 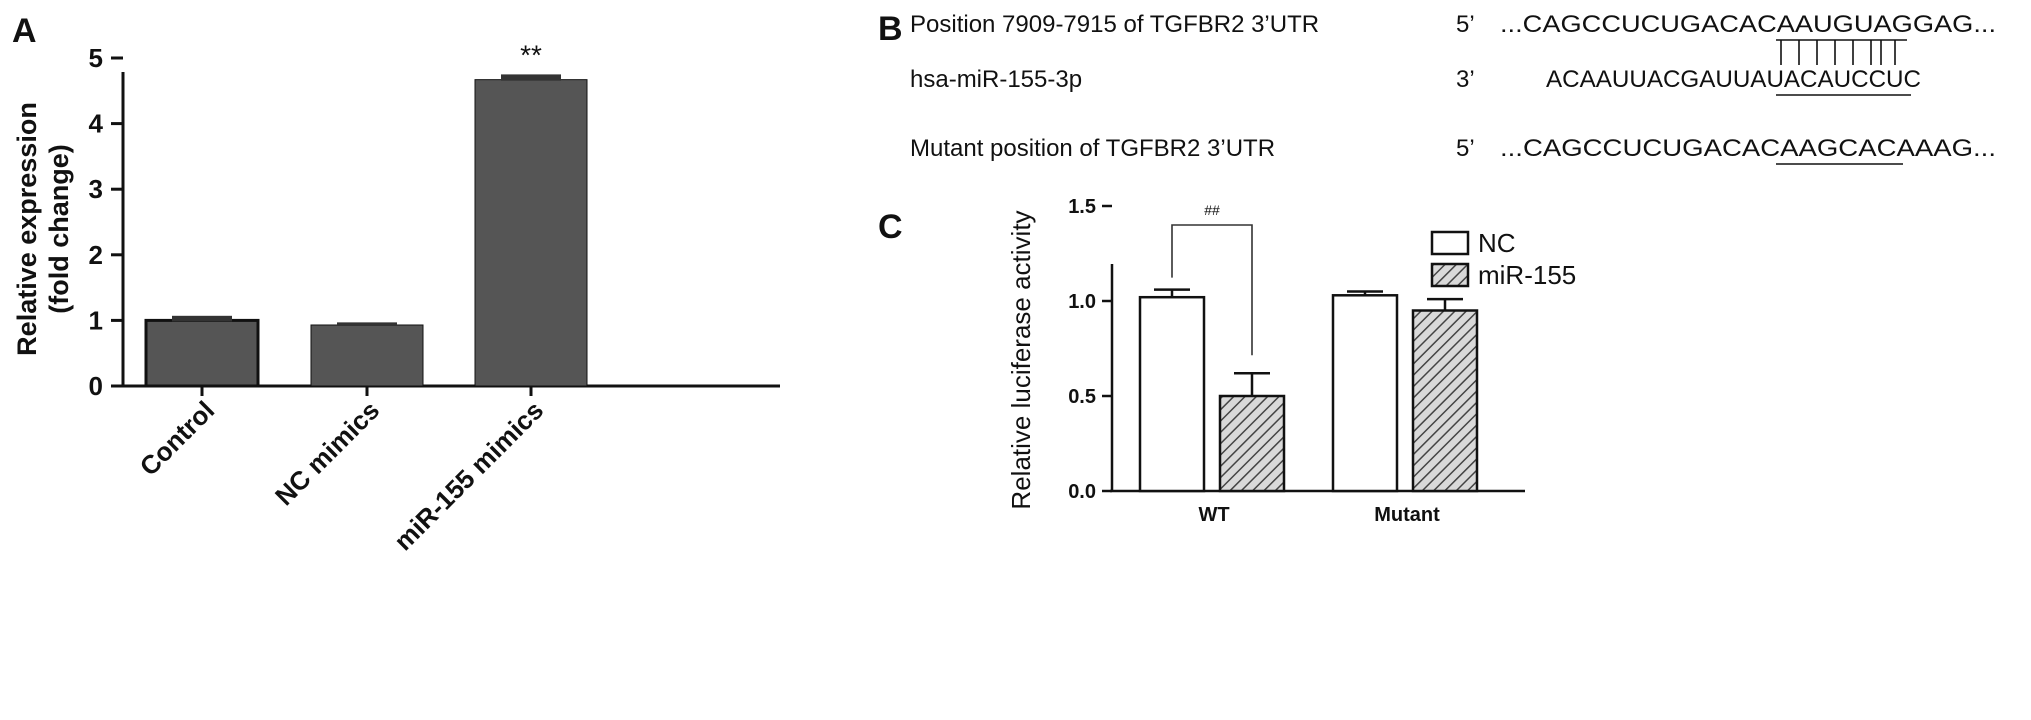 What do you see at coordinates (27, 229) in the screenshot?
I see `panel-a-ylabel-line1: Relative expression` at bounding box center [27, 229].